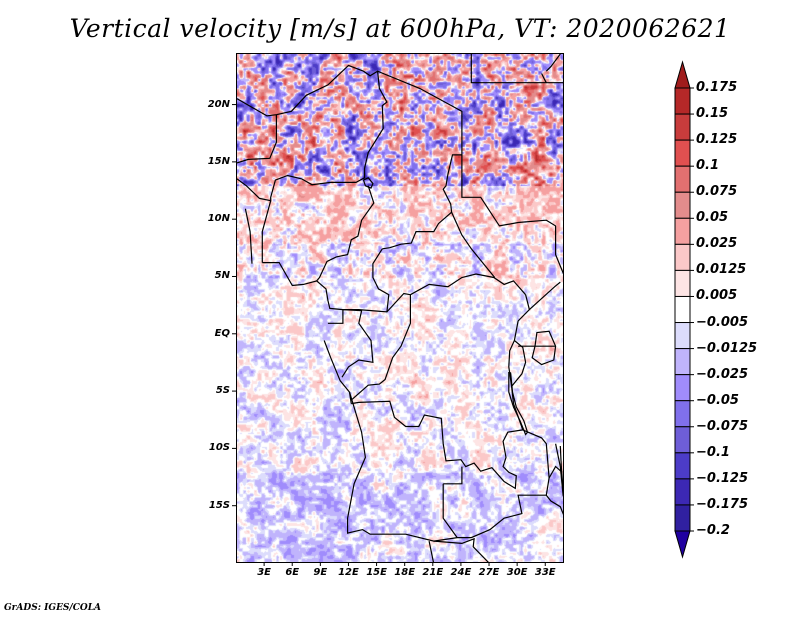 The image size is (800, 618). What do you see at coordinates (222, 276) in the screenshot?
I see `lat-tick-label: 5N` at bounding box center [222, 276].